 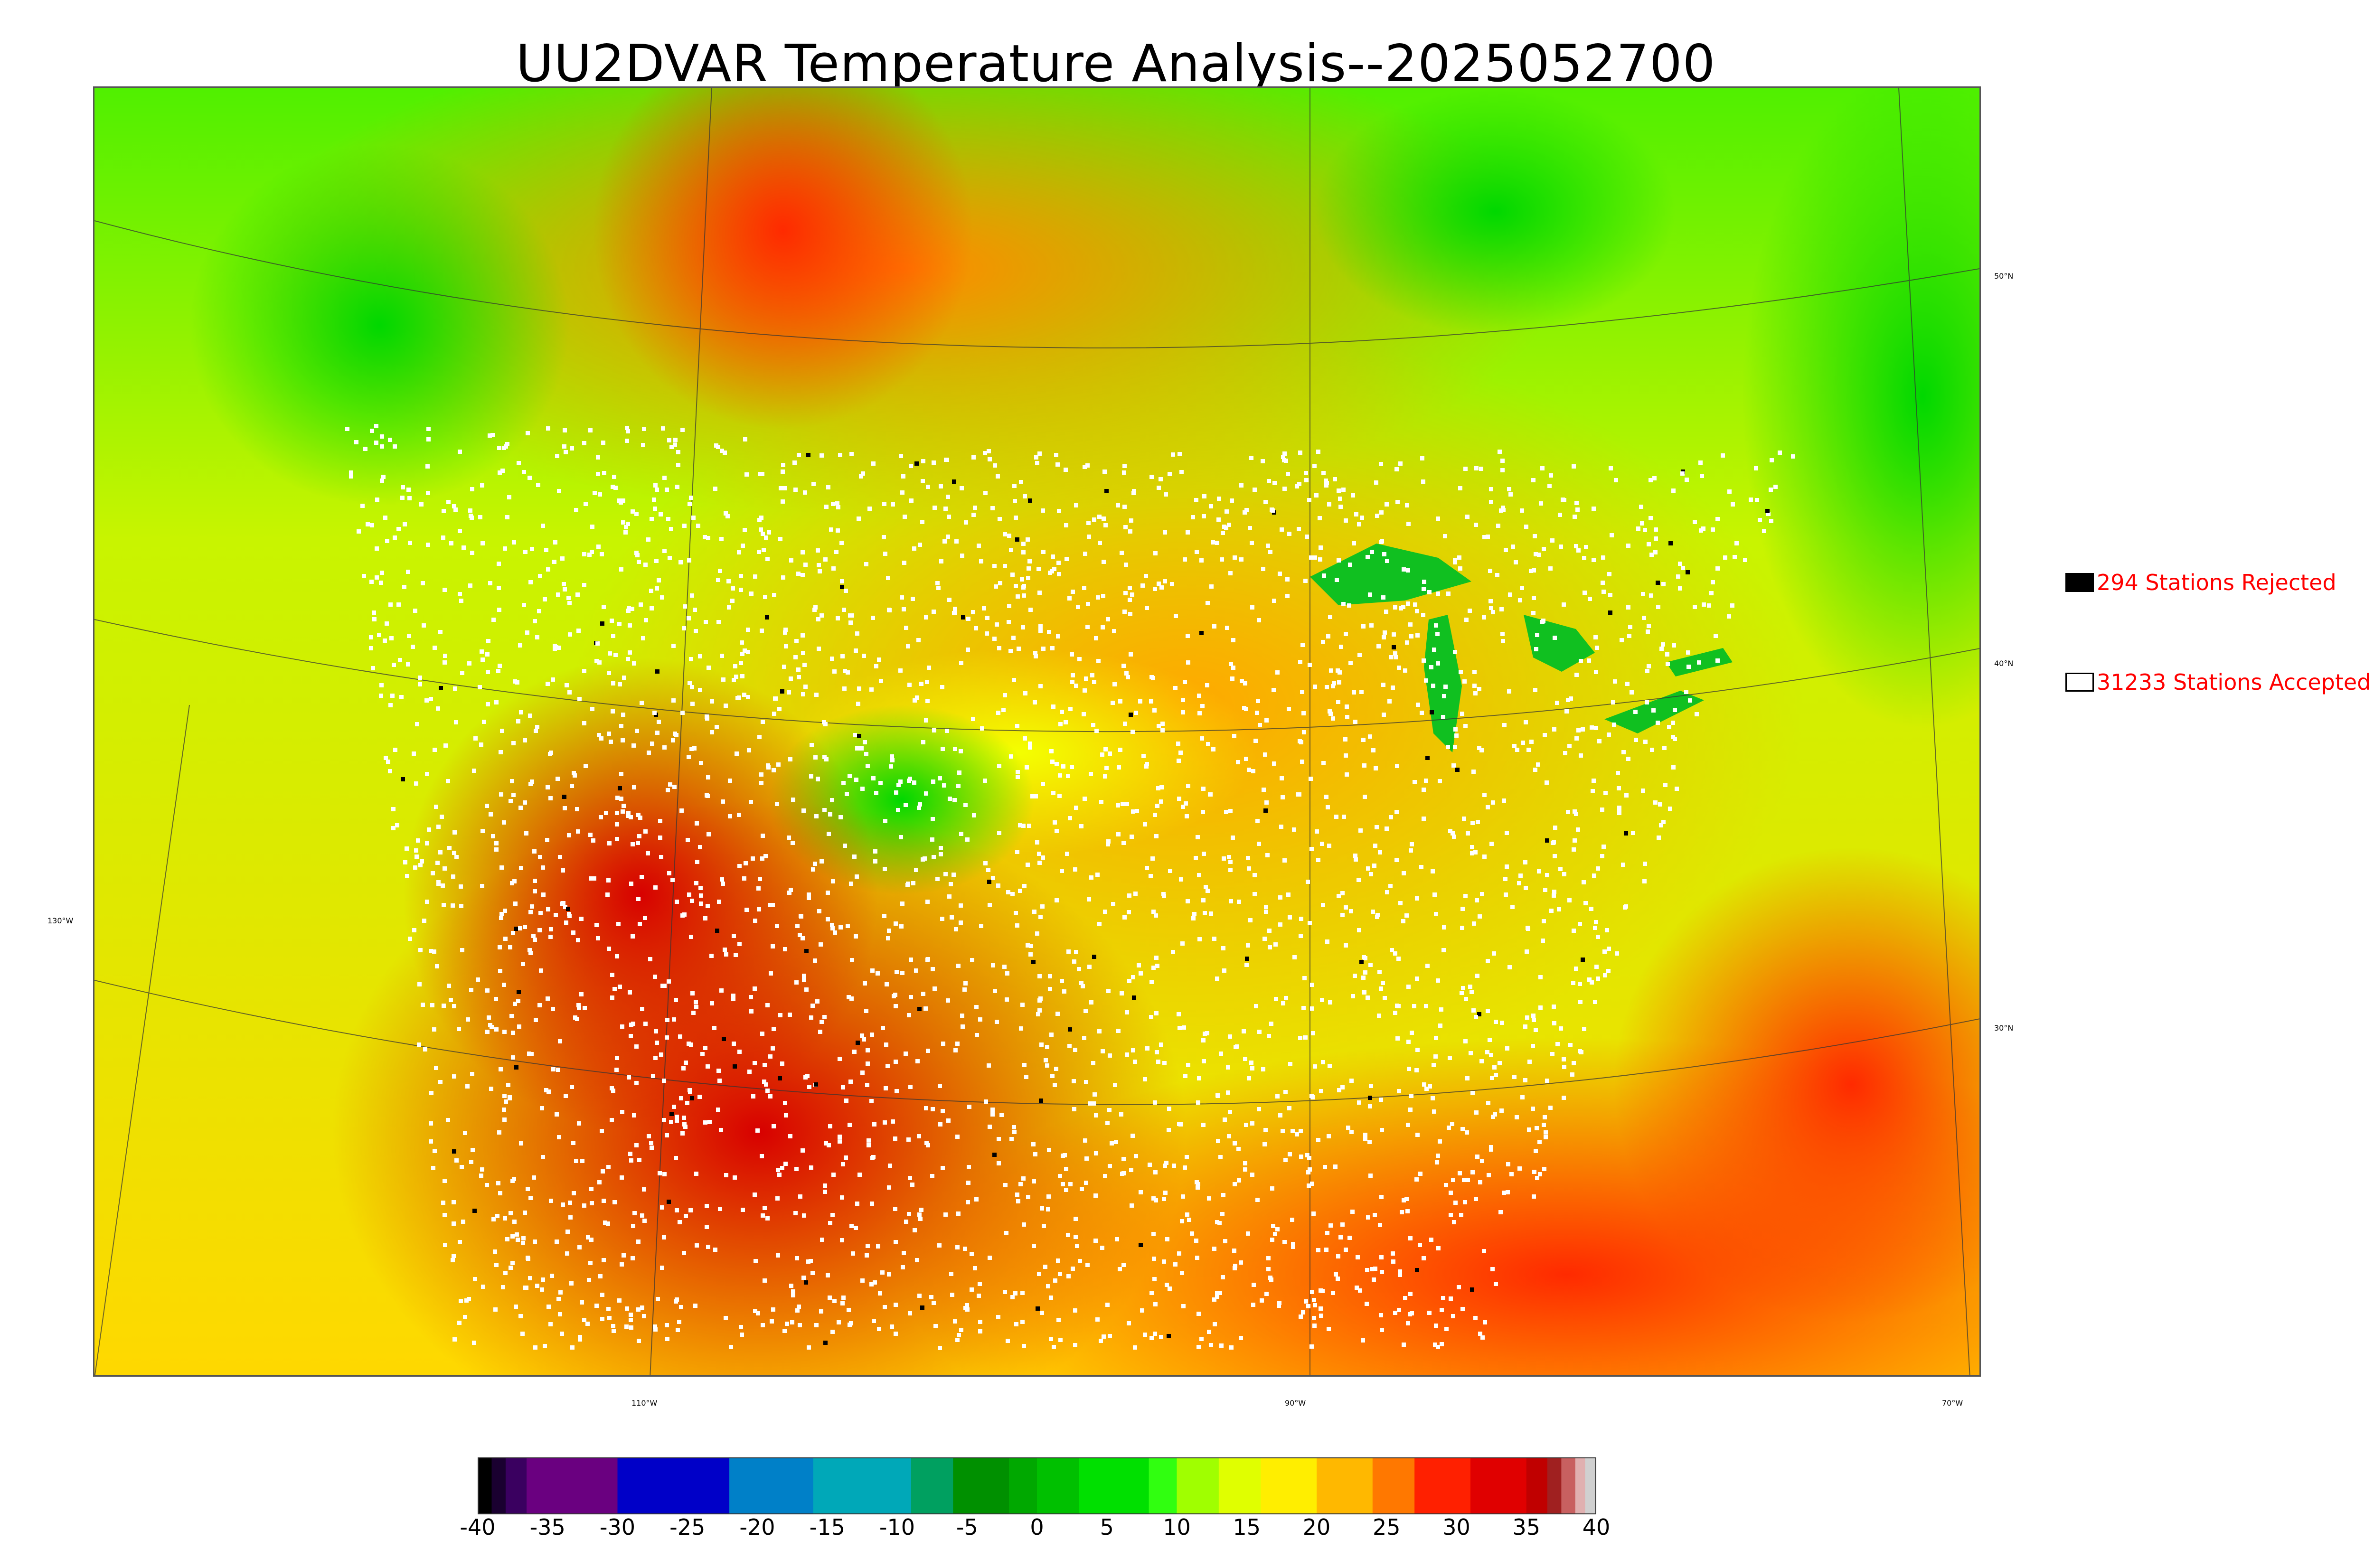 What do you see at coordinates (2004, 1028) in the screenshot?
I see `lat-label-30: 30°N` at bounding box center [2004, 1028].